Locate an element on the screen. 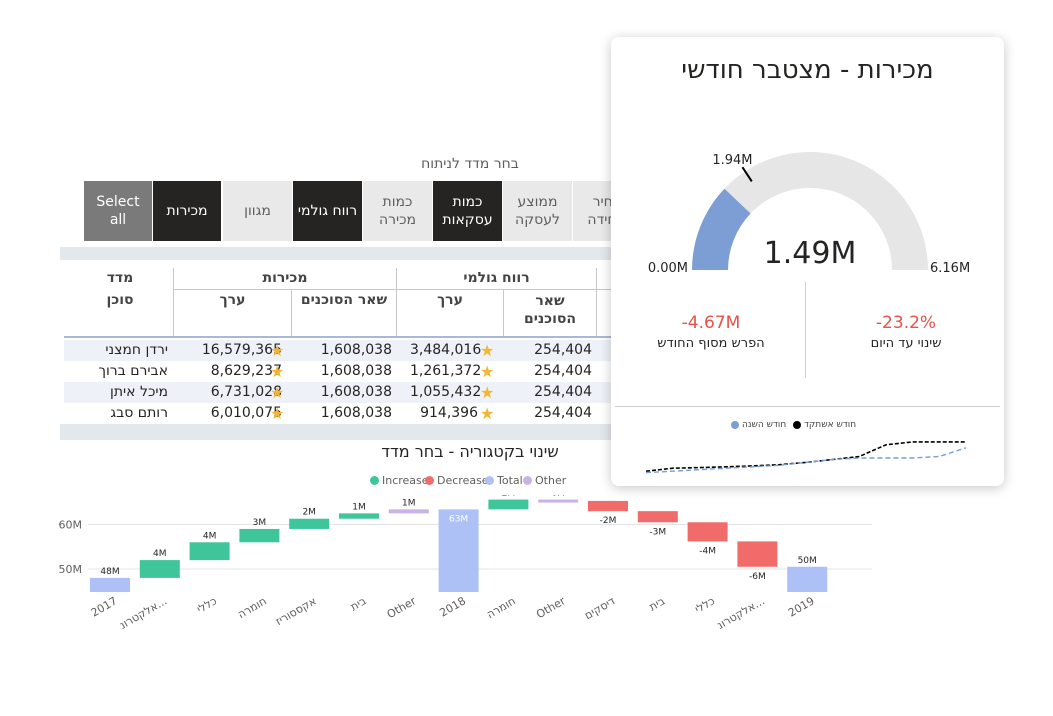 This screenshot has height=716, width=1053. slicer-button-4: כמות מכירה is located at coordinates (397, 211).